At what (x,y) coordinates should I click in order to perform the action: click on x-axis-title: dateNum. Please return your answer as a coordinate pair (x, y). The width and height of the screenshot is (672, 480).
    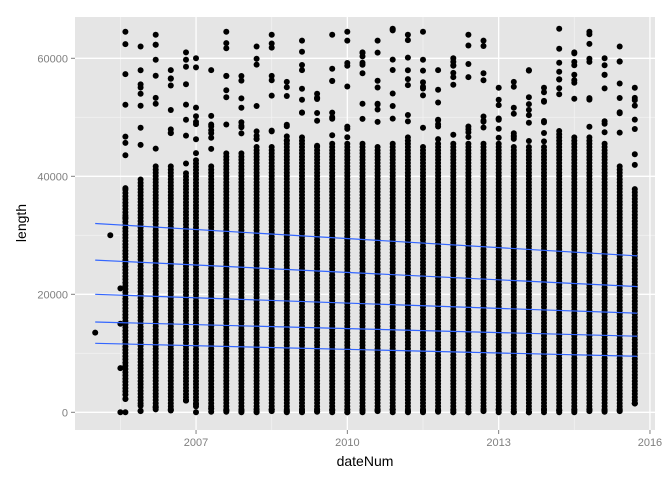
    Looking at the image, I should click on (365, 461).